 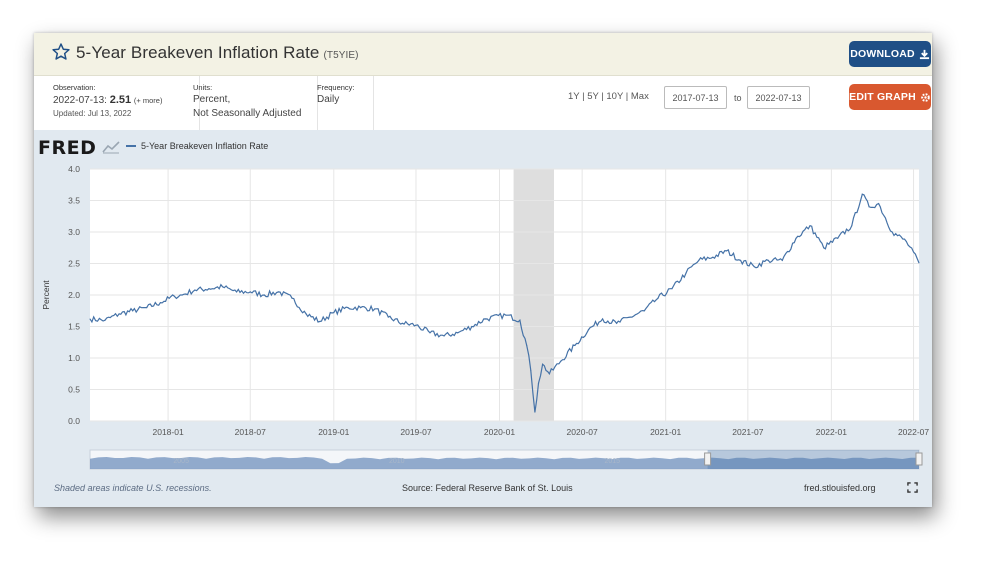 I want to click on fred-logo: FRED, so click(x=67, y=148).